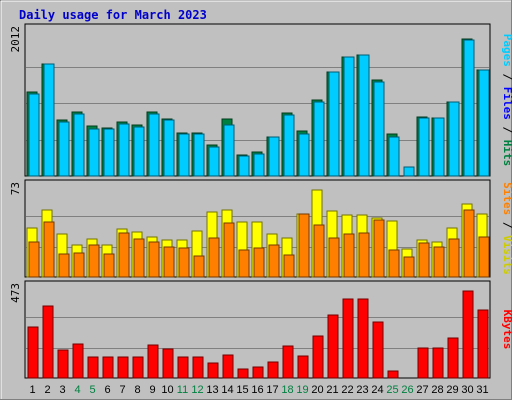 The image size is (512, 400). I want to click on legend-text-1: /, so click(506, 77).